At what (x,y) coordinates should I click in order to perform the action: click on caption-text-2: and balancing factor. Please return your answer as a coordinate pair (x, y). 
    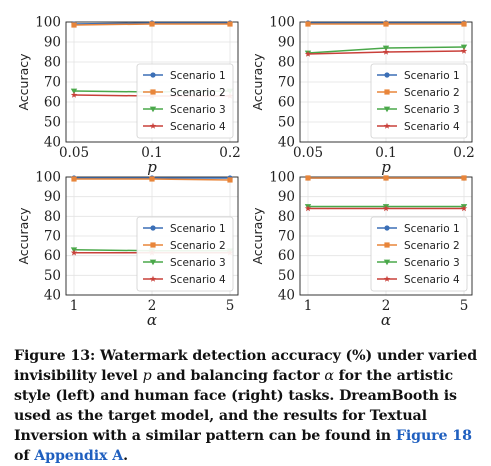
    Looking at the image, I should click on (238, 376).